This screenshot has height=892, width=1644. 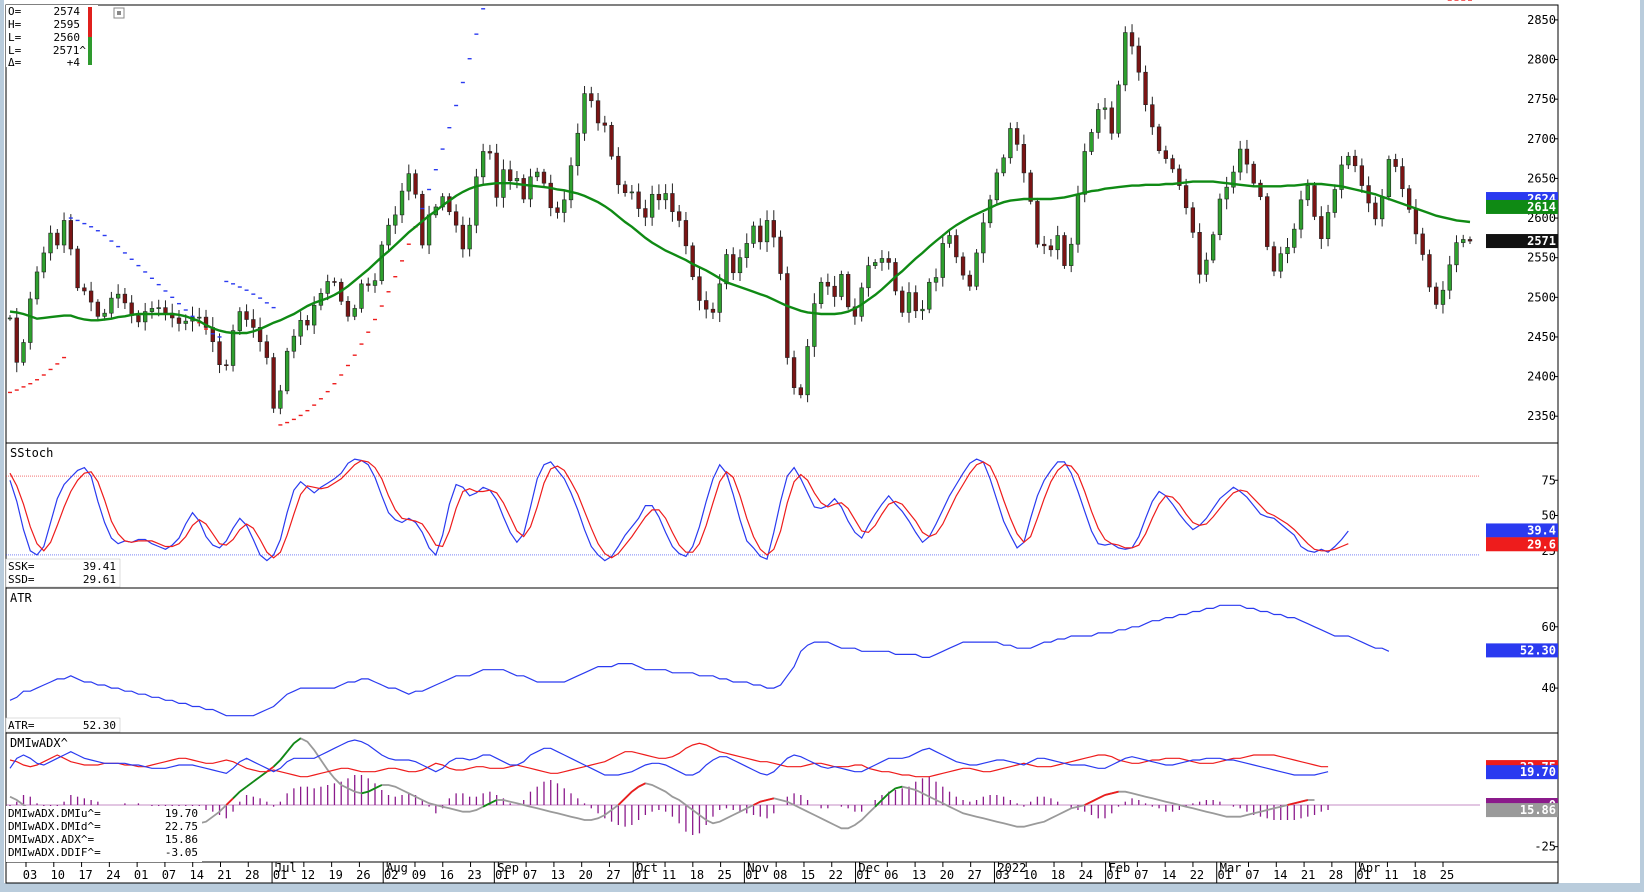 I want to click on x-day-label: 03, so click(x=1002, y=875).